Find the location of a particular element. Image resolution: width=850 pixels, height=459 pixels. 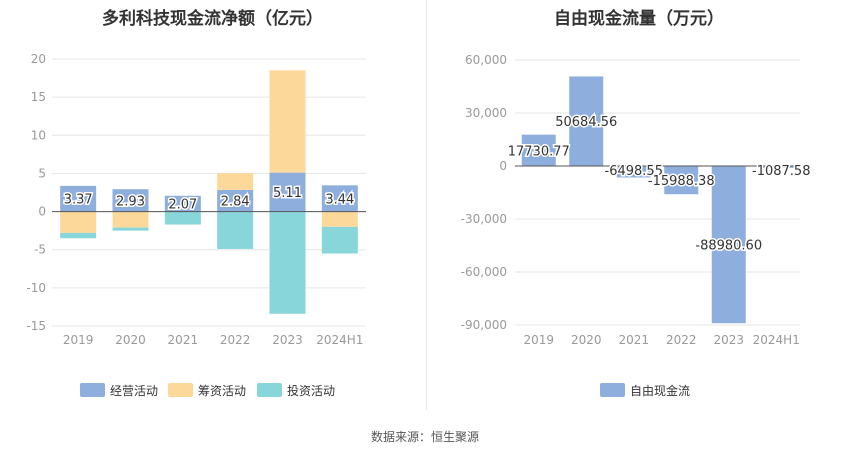

data-label: 3.44 is located at coordinates (339, 199).